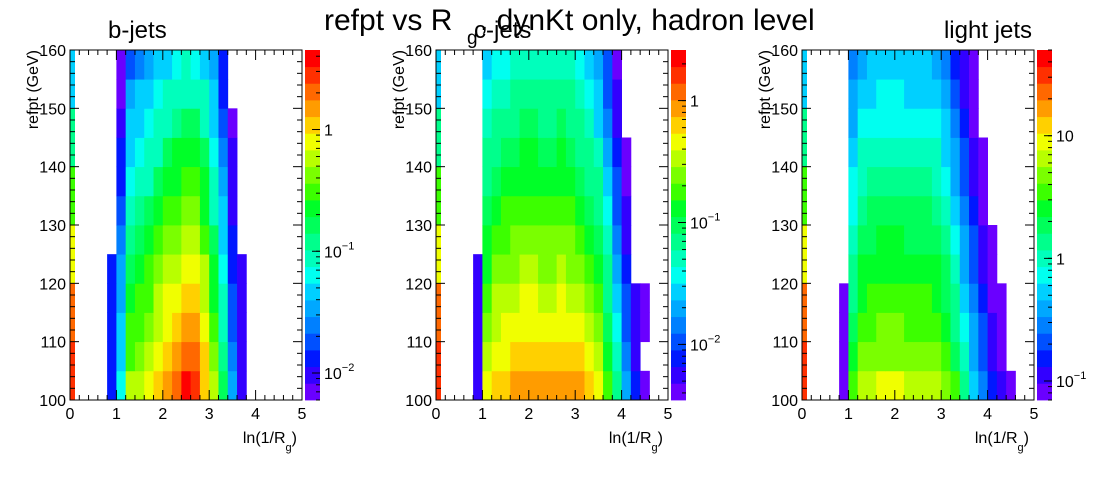 This screenshot has width=1098, height=481. What do you see at coordinates (52, 168) in the screenshot?
I see `y-tick-label: 140` at bounding box center [52, 168].